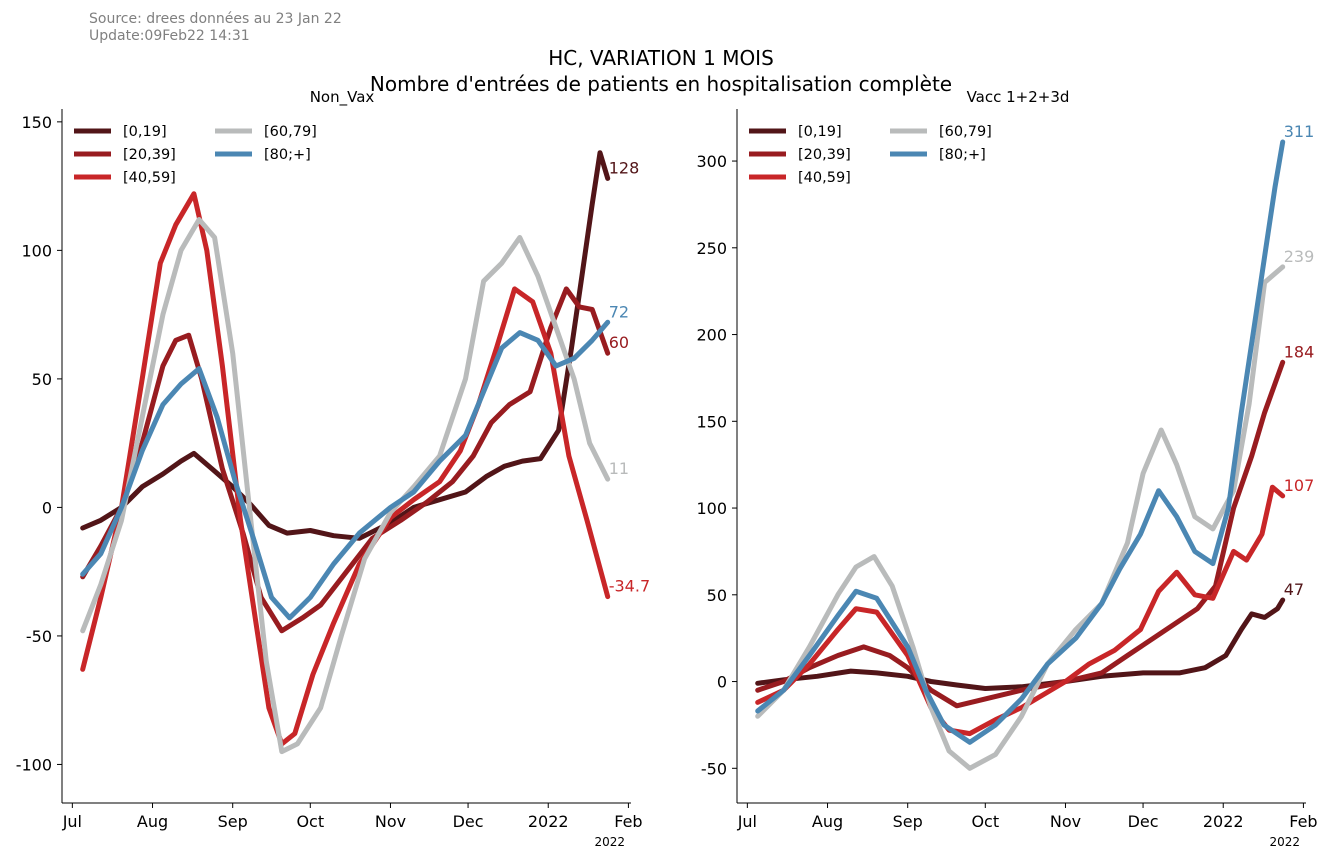  Describe the element at coordinates (619, 342) in the screenshot. I see `series-end-value: 60` at that location.